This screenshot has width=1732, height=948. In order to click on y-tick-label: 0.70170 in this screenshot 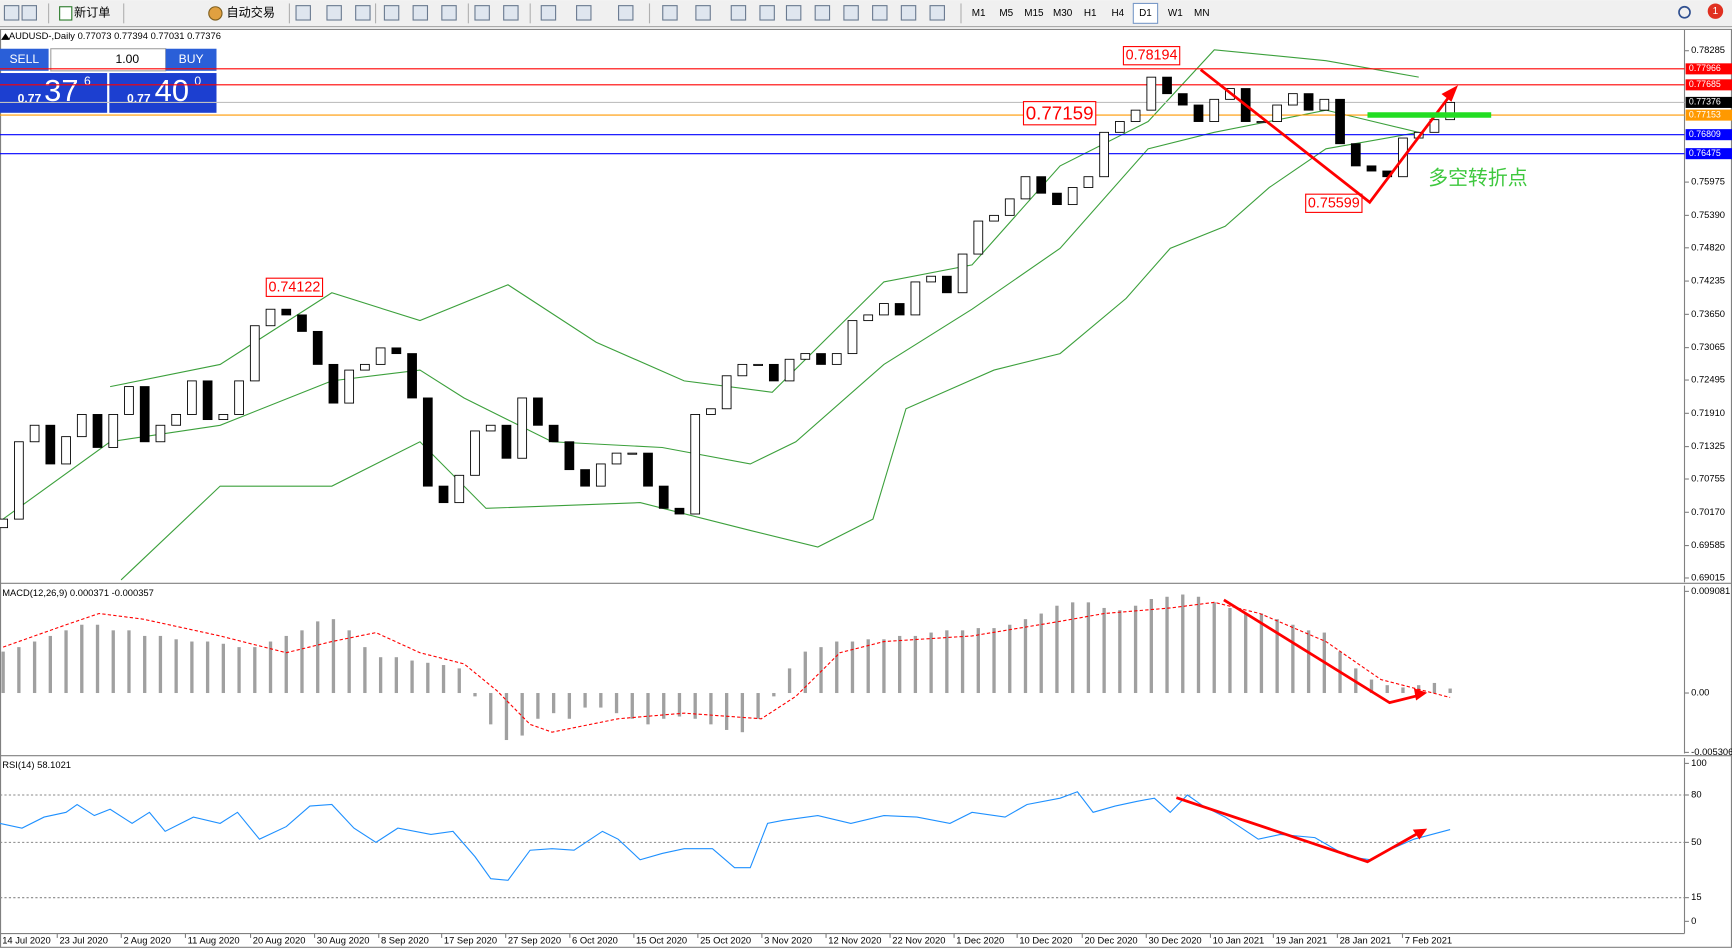, I will do `click(1708, 512)`.